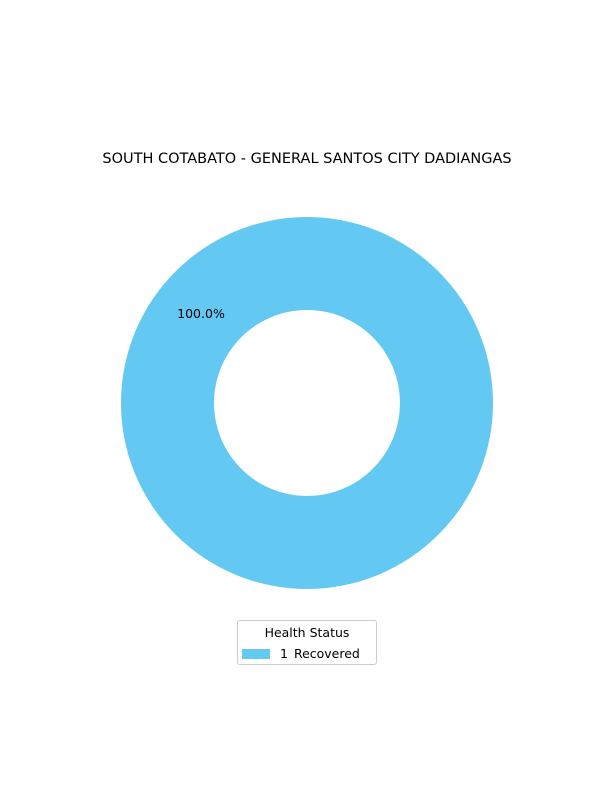 The height and width of the screenshot is (800, 600). What do you see at coordinates (307, 642) in the screenshot?
I see `legend: Health Status 1 Recovered` at bounding box center [307, 642].